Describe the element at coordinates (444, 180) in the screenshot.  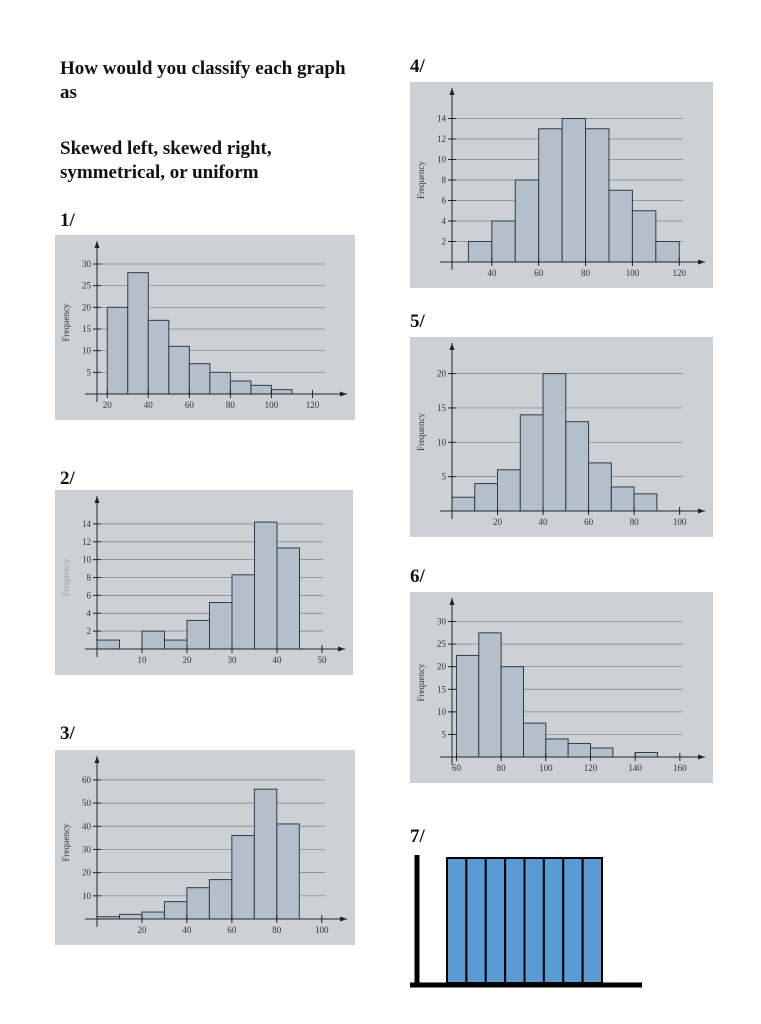
I see `y-tick-label: 8` at that location.